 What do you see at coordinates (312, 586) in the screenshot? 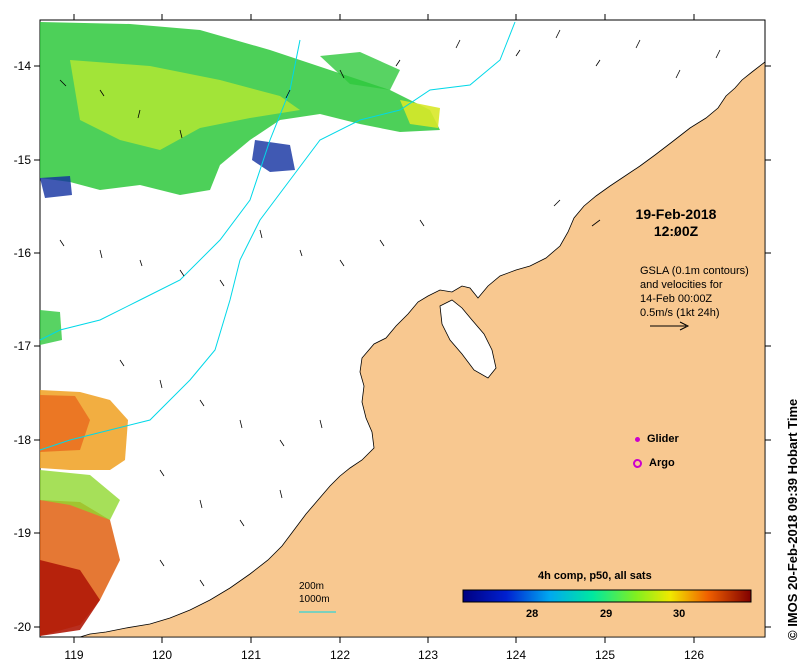
I see `depth-legend-200: 200m` at bounding box center [312, 586].